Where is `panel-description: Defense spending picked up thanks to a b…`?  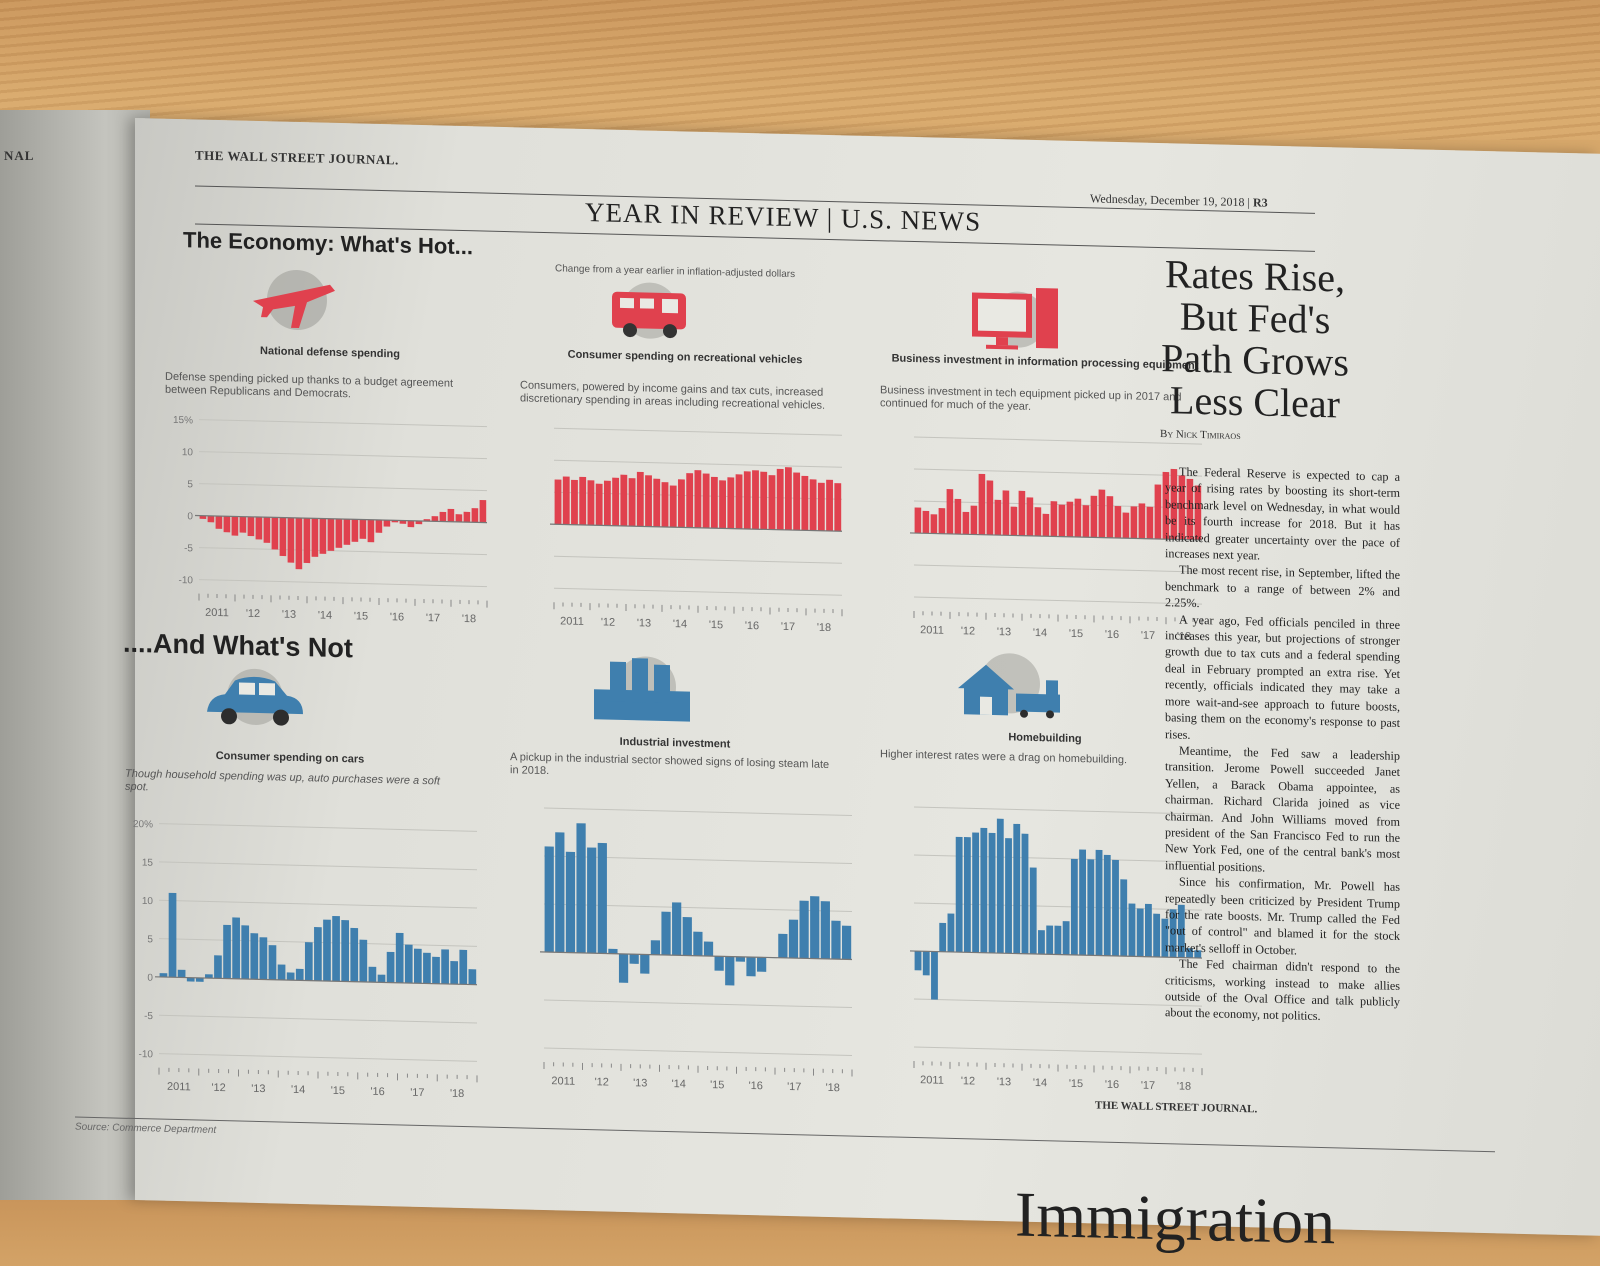
panel-description: Defense spending picked up thanks to a b… is located at coordinates (309, 385).